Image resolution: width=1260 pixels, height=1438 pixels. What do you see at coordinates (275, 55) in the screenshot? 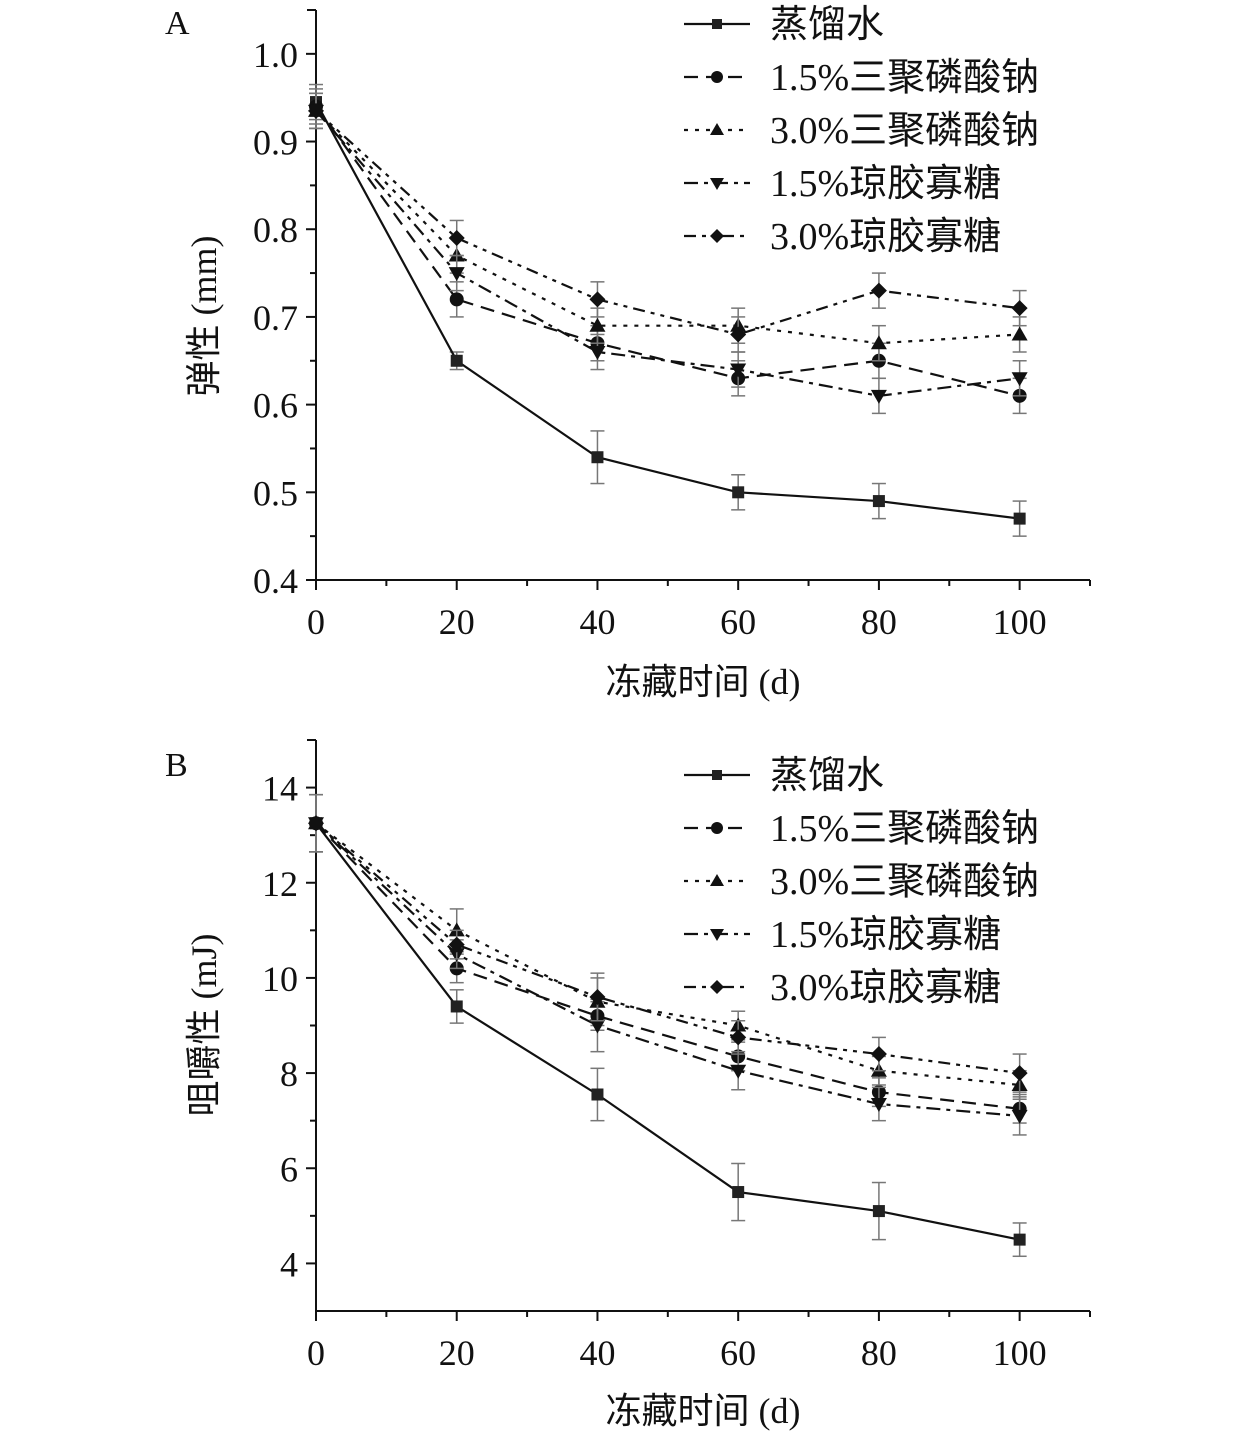
I see `y-tick-label: 1.0` at bounding box center [275, 55].